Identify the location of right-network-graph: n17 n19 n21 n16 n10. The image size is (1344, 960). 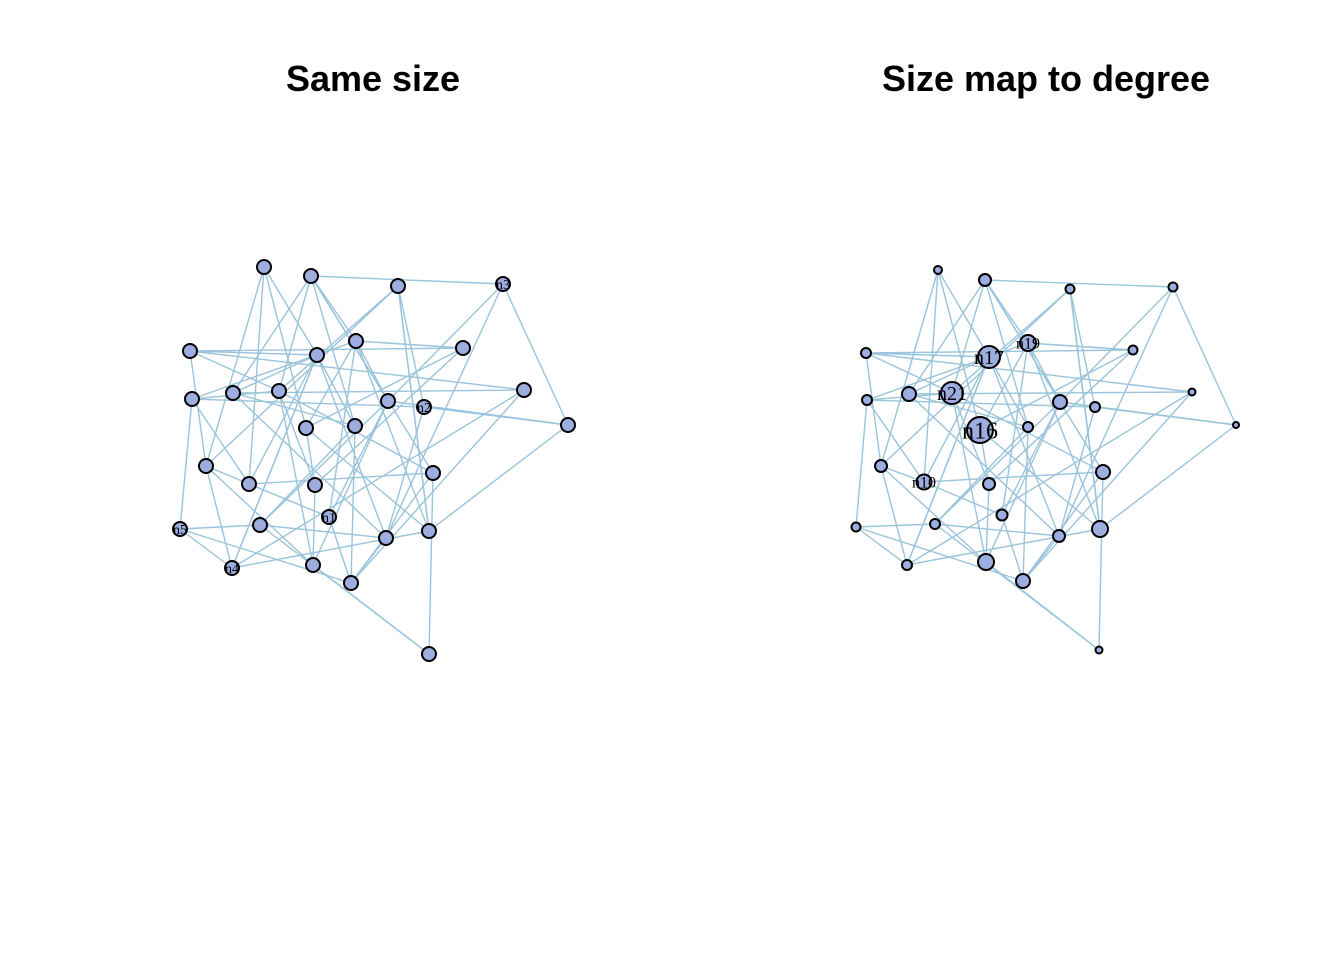
(1045, 460).